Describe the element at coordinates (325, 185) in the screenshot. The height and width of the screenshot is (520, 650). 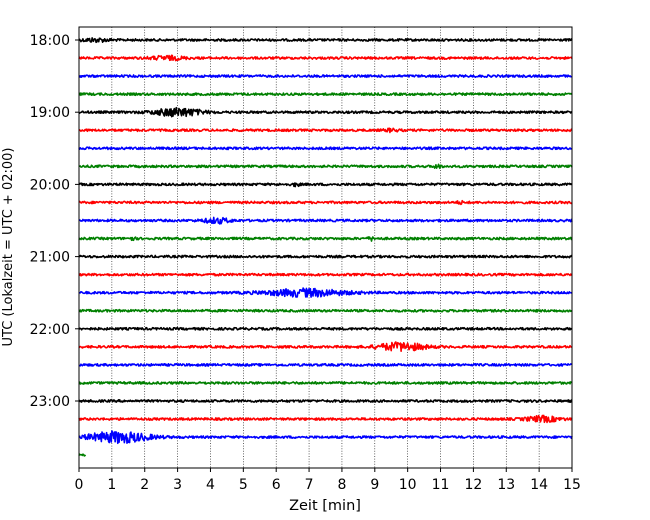
I see `trace-2000` at that location.